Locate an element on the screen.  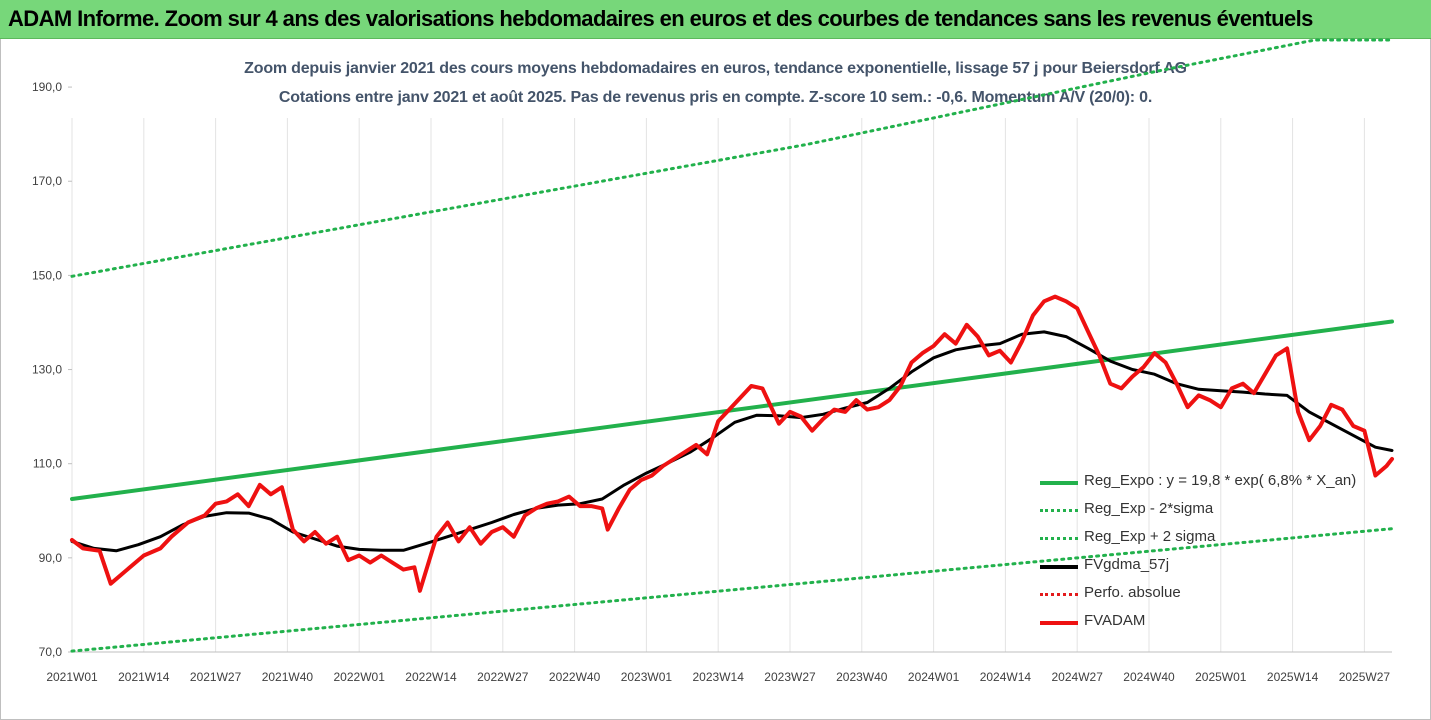
x-tick-label: 2022W40 is located at coordinates (575, 677).